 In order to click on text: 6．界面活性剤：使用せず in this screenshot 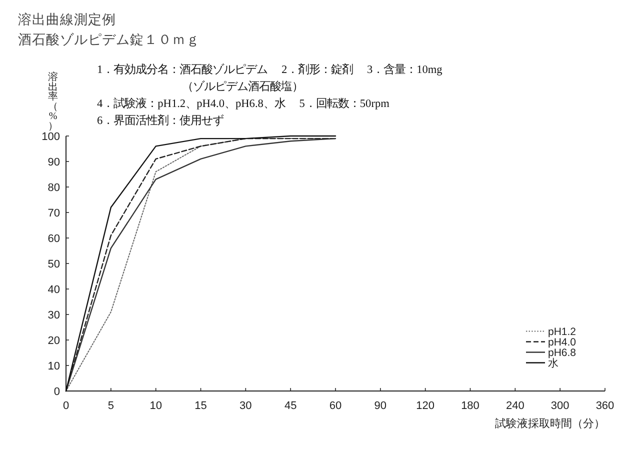, I will do `click(160, 120)`.